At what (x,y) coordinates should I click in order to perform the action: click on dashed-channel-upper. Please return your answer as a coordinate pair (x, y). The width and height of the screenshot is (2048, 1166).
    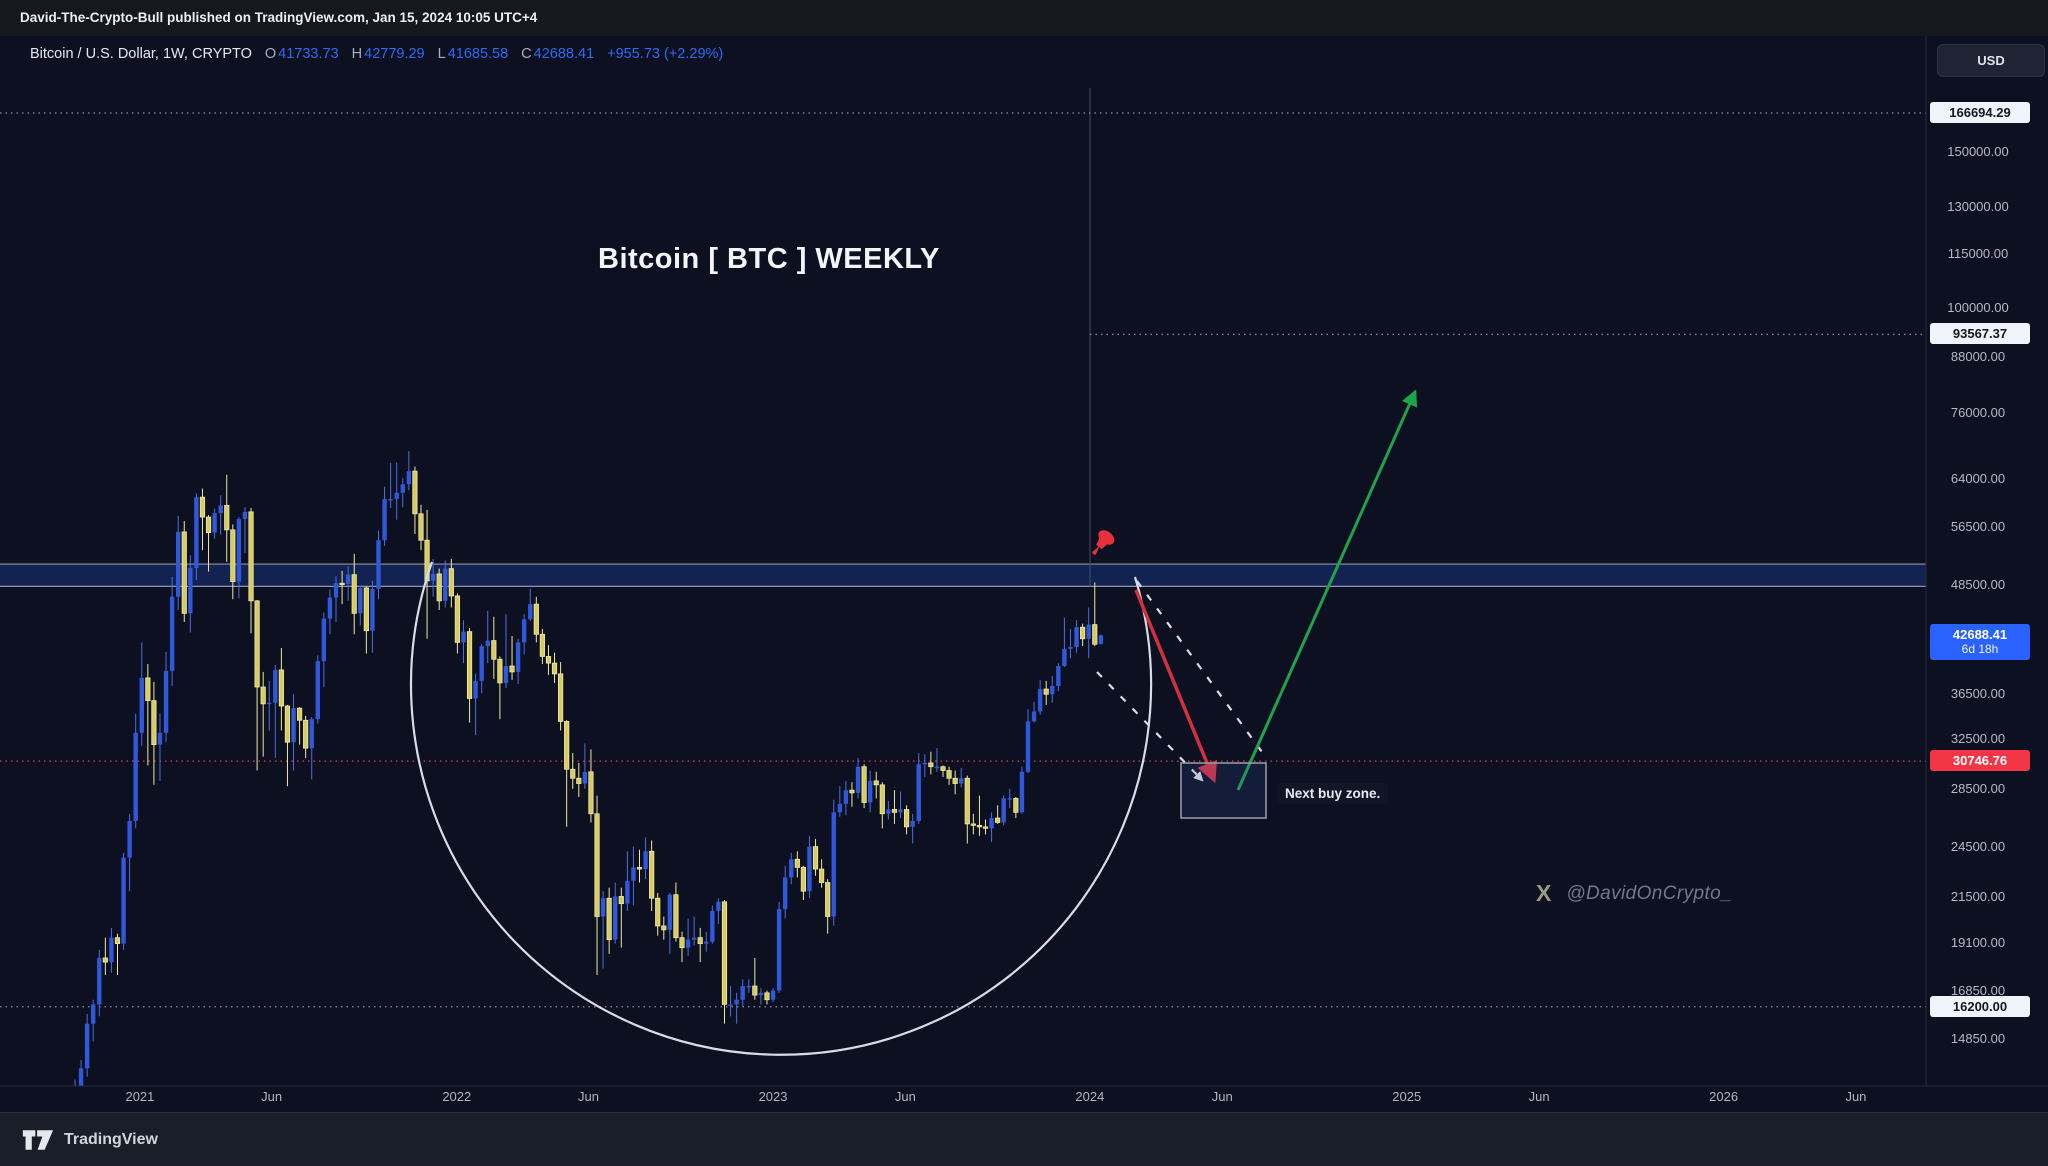
    Looking at the image, I should click on (1199, 666).